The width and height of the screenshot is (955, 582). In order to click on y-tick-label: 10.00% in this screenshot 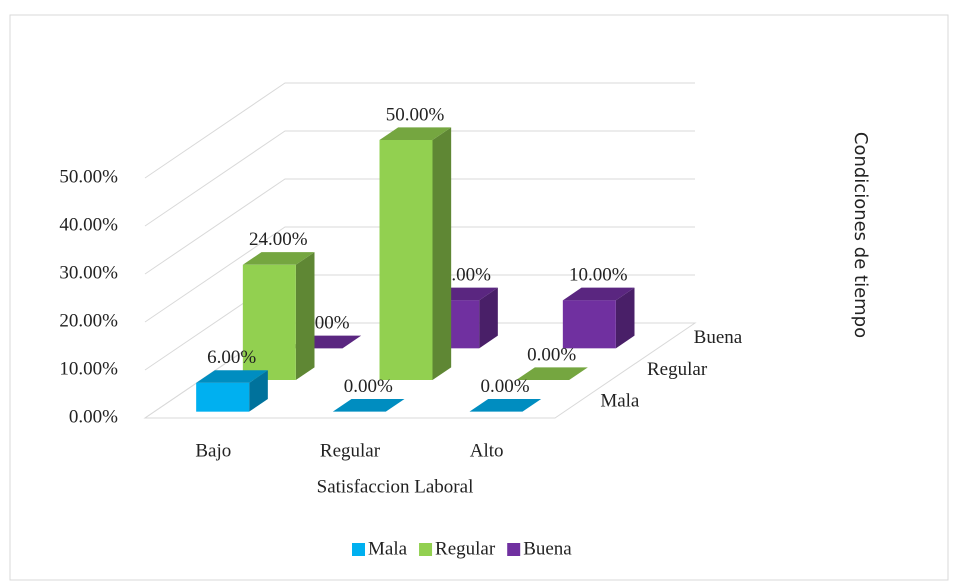, I will do `click(88, 368)`.